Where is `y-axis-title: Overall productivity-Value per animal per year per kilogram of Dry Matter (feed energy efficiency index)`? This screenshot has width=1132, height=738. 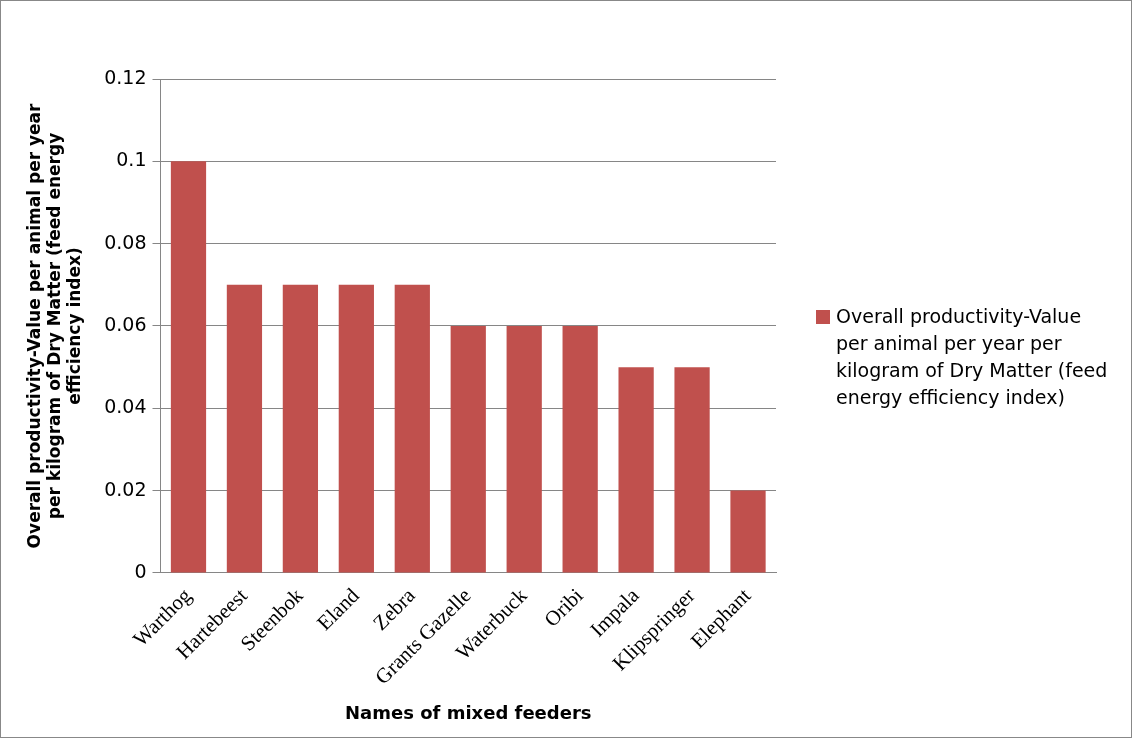 y-axis-title: Overall productivity-Value per animal per year per kilogram of Dry Matter (feed energy efficiency index) is located at coordinates (54, 325).